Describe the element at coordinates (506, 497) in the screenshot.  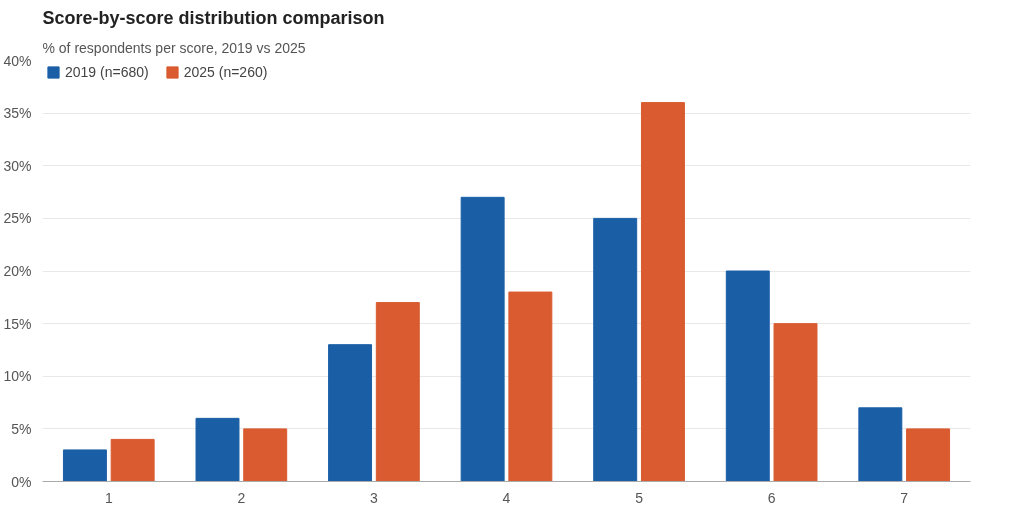
I see `x-tick-label: 4` at that location.